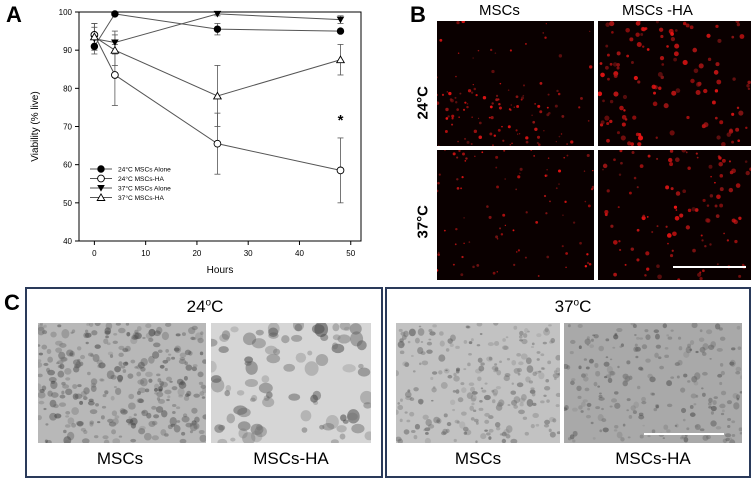 This screenshot has height=480, width=753. Describe the element at coordinates (144, 170) in the screenshot. I see `legend-label: 24°C MSCs Alone` at that location.